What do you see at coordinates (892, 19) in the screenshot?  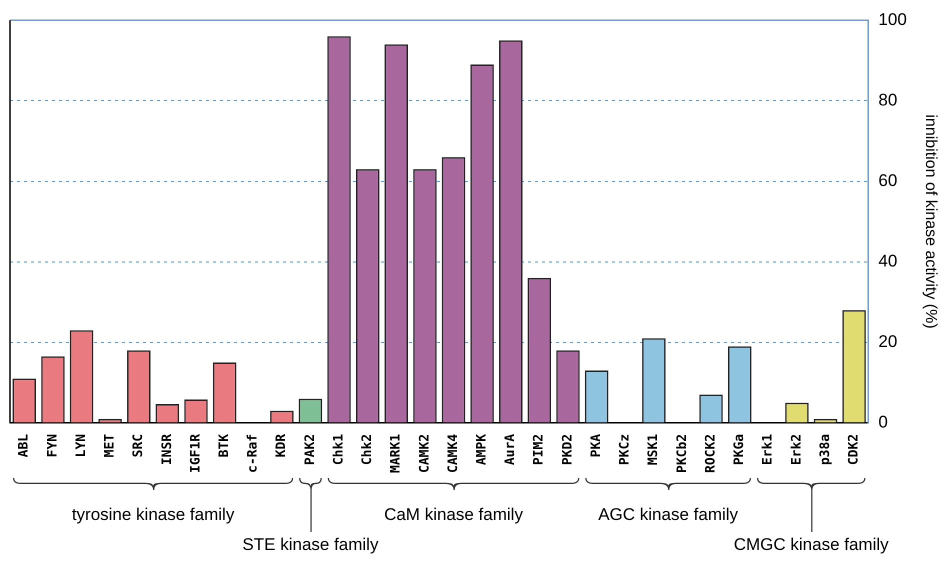 I see `y-tick-label: 100` at bounding box center [892, 19].